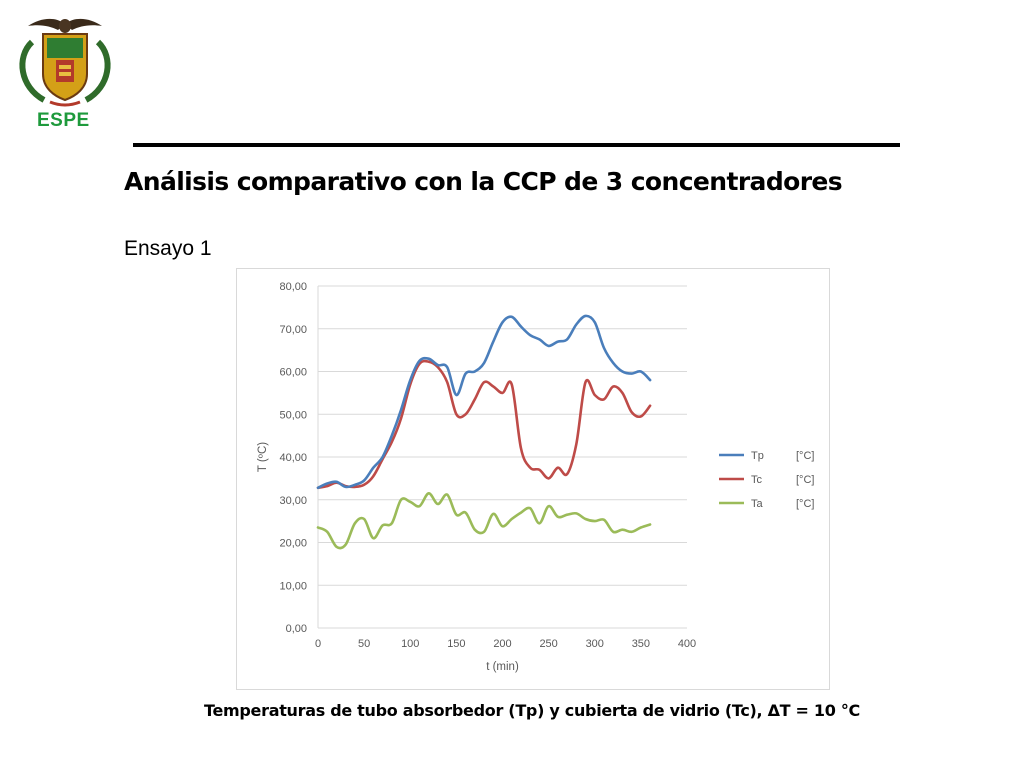  Describe the element at coordinates (296, 629) in the screenshot. I see `y-tick-label: 0,00` at that location.